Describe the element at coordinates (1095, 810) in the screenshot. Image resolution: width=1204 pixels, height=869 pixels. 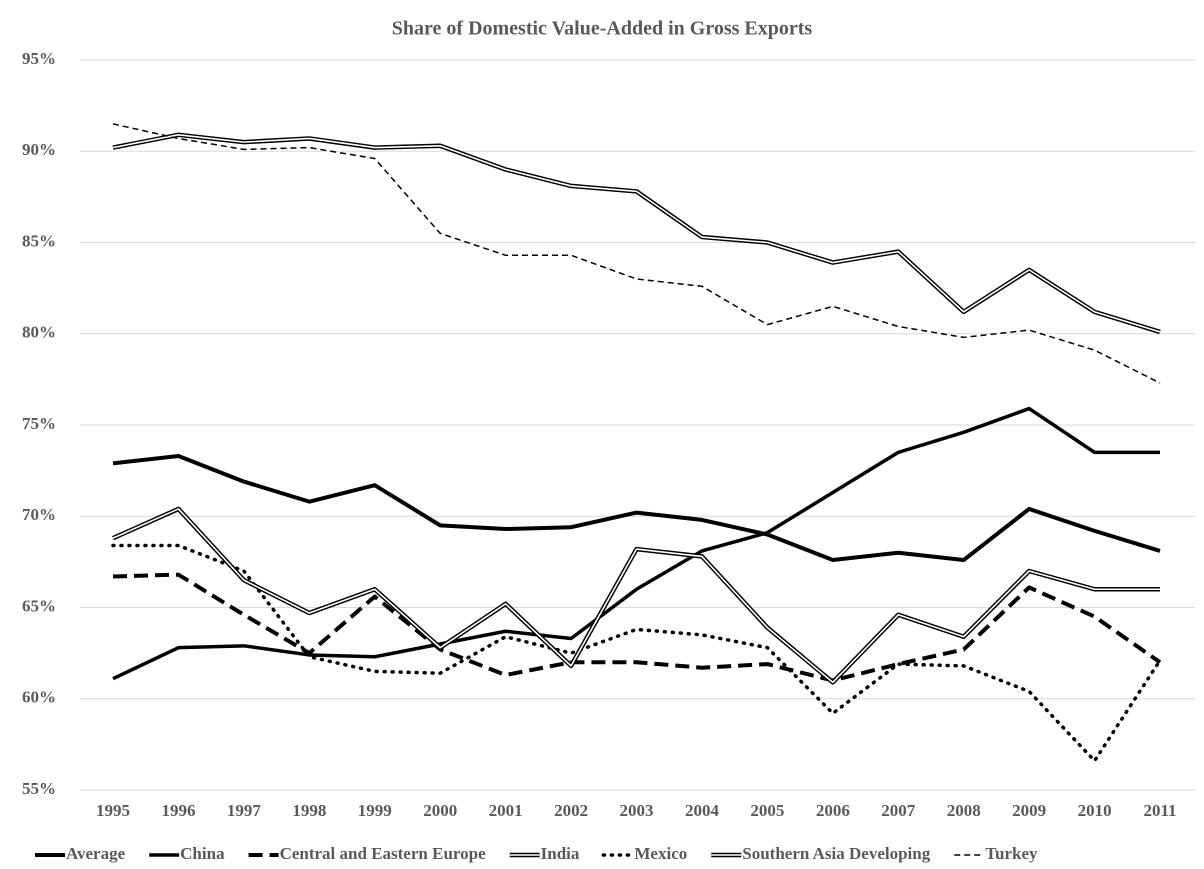
I see `x-tick-label: 2010` at that location.